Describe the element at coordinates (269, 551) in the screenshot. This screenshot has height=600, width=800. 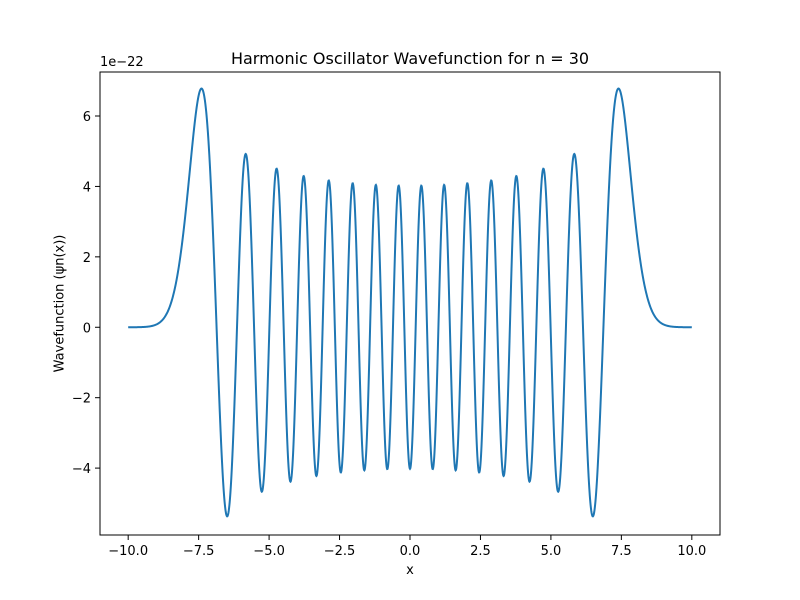
I see `x-tick-label: −5.0` at that location.